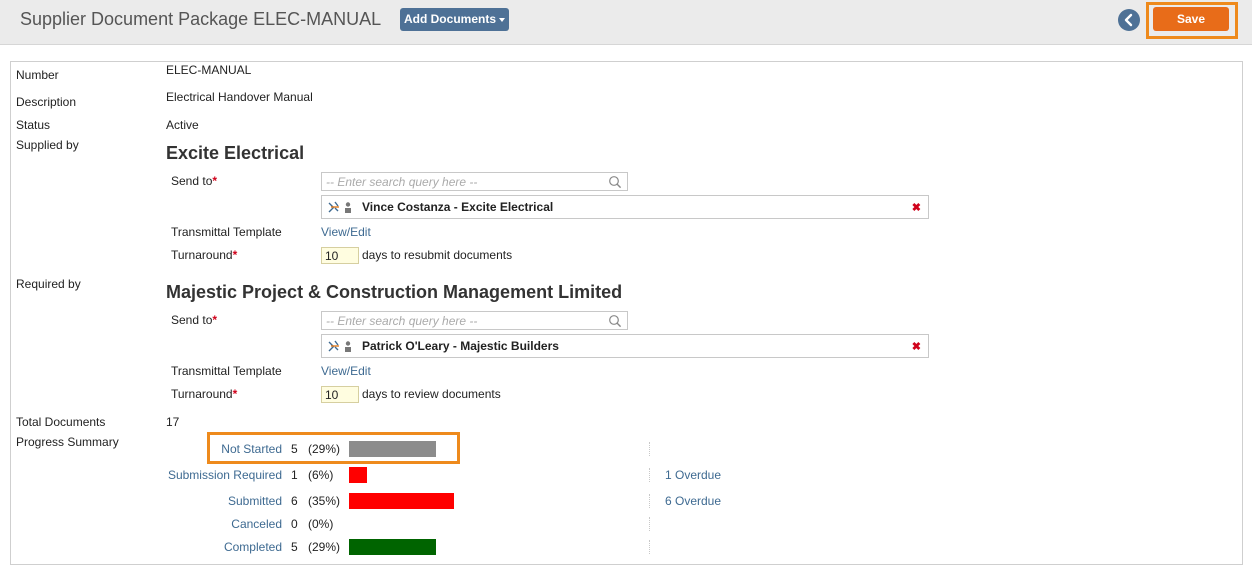 This screenshot has height=572, width=1252. I want to click on progress-summary-label: Progress Summary, so click(67, 442).